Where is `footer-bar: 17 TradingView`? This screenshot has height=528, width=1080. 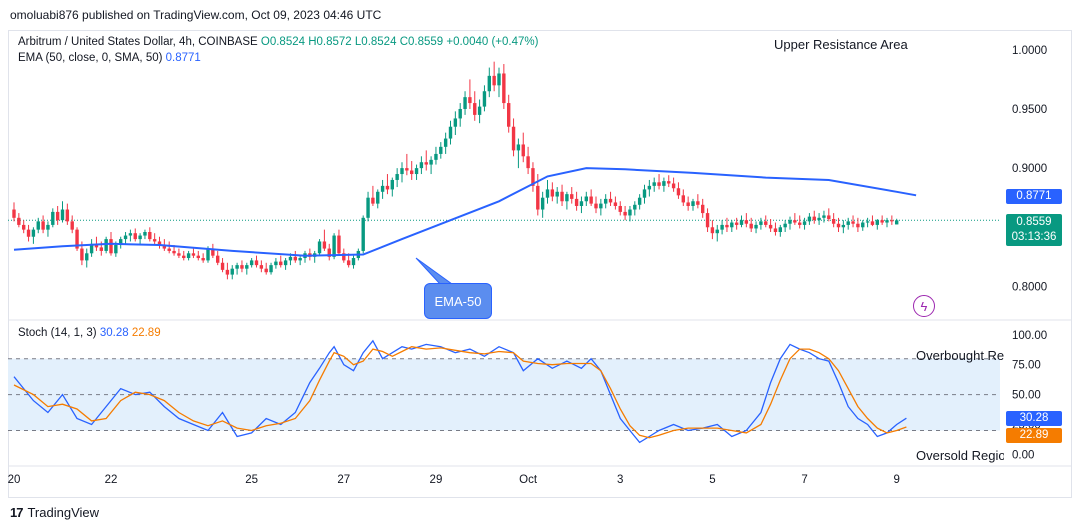 footer-bar: 17 TradingView is located at coordinates (540, 513).